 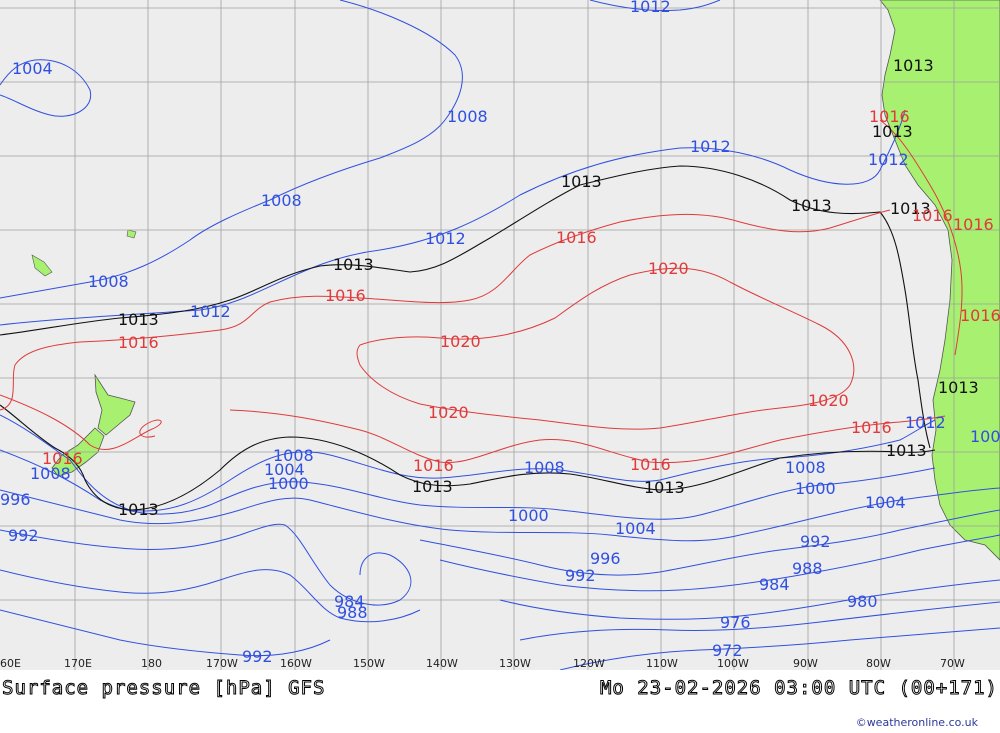 I want to click on label-1020-south: 1020, so click(x=448, y=412).